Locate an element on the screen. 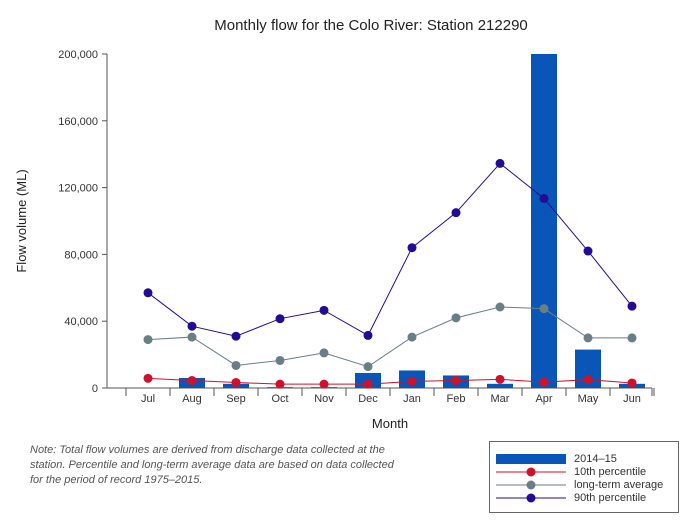 The image size is (700, 531). point-long-term-average-sep is located at coordinates (236, 365).